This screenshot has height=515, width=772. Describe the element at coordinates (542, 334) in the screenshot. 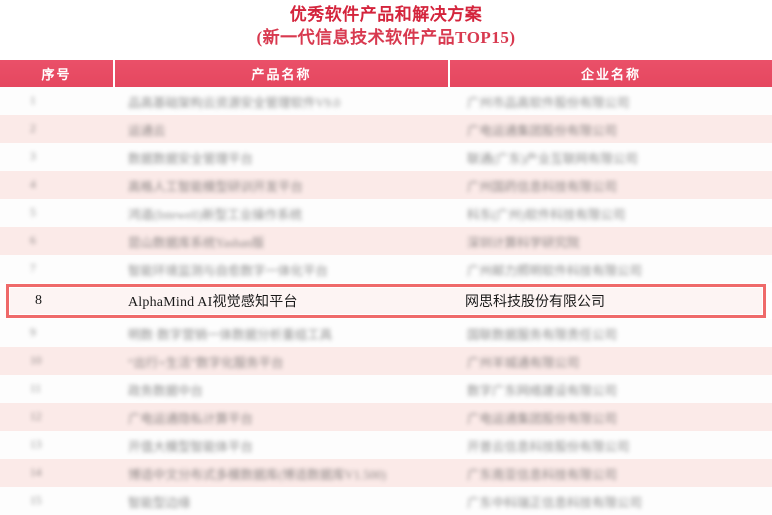

I see `cell-company-name: 国联数据服务有限责任公司` at that location.